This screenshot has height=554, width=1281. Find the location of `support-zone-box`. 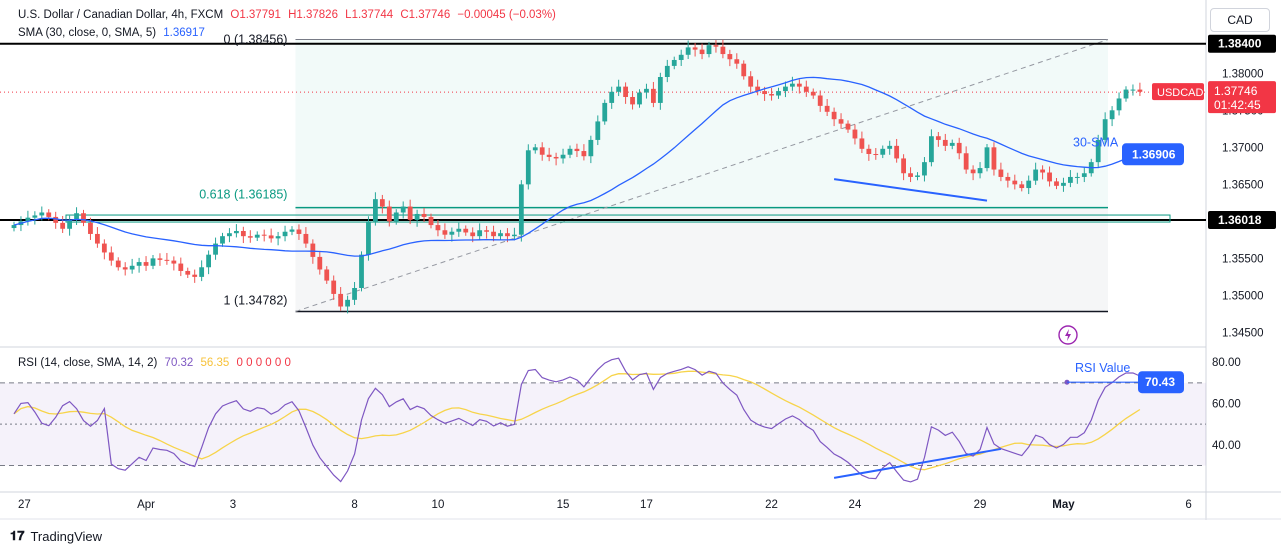

support-zone-box is located at coordinates (618, 218).